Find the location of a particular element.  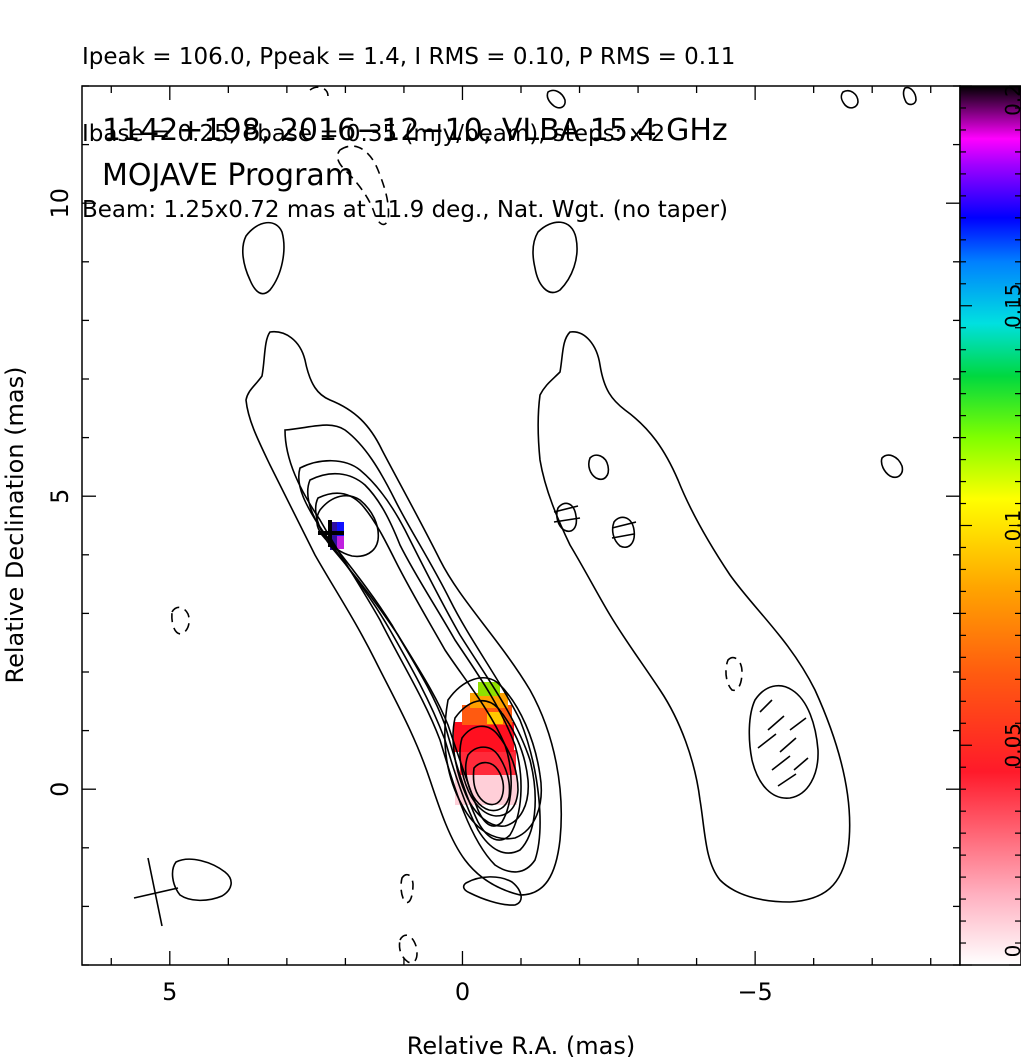

beam-cross-minor is located at coordinates (156, 893).